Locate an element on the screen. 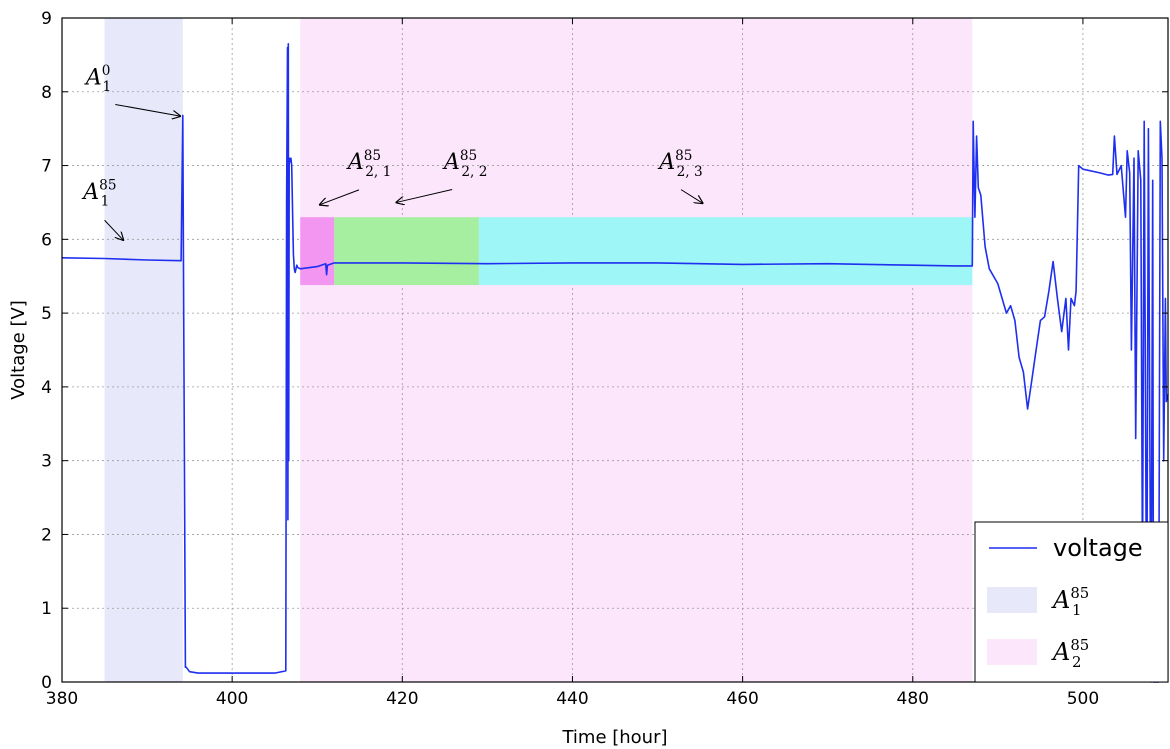  y-tick-label: 3 is located at coordinates (46, 462).